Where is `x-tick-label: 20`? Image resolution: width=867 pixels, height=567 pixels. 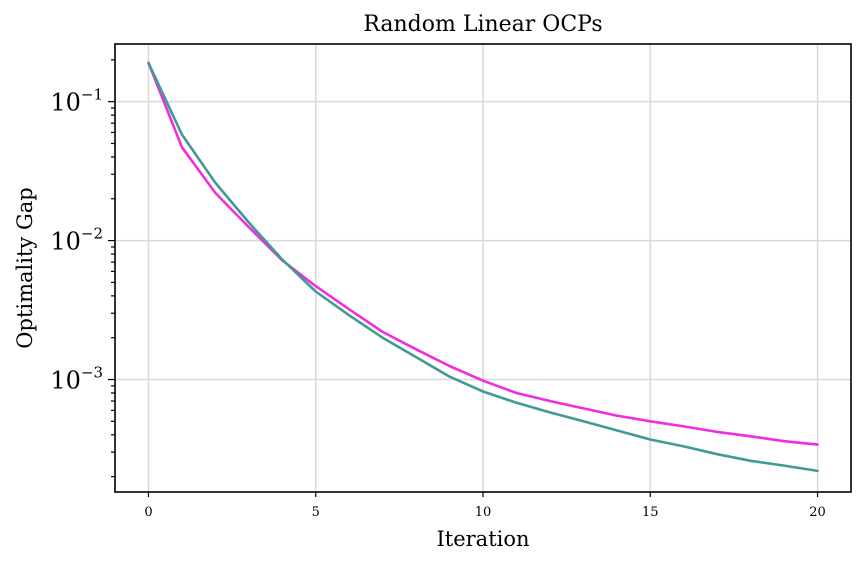 x-tick-label: 20 is located at coordinates (817, 512).